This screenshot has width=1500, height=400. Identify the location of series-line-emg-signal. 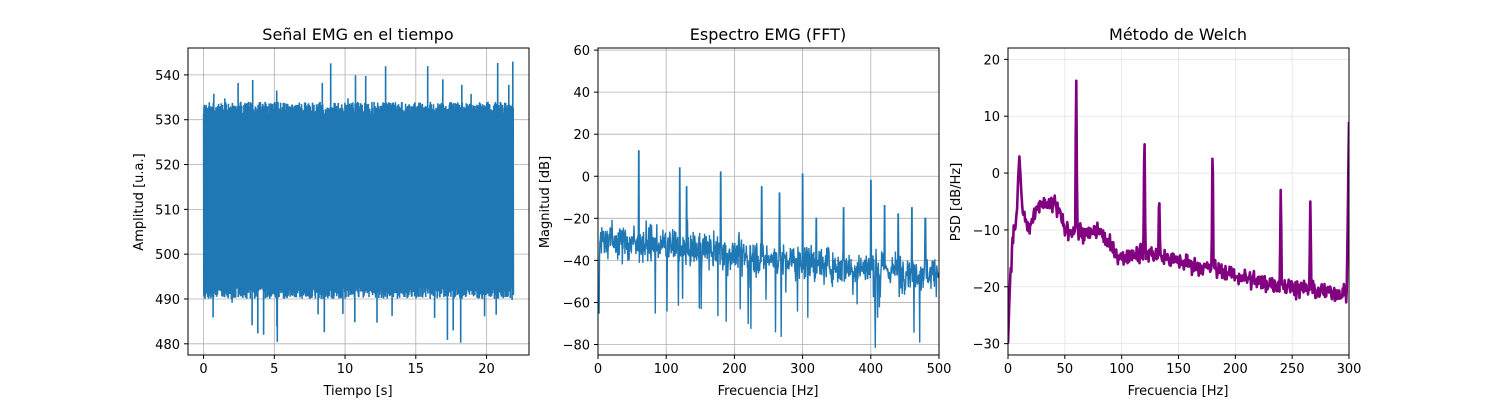
(358, 202).